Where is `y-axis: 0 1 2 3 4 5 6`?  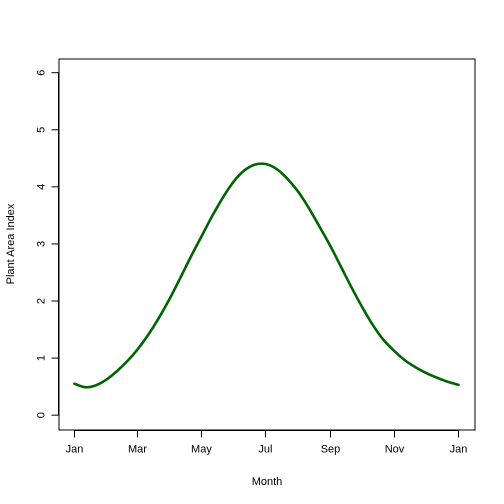
y-axis: 0 1 2 3 4 5 6 is located at coordinates (47, 244).